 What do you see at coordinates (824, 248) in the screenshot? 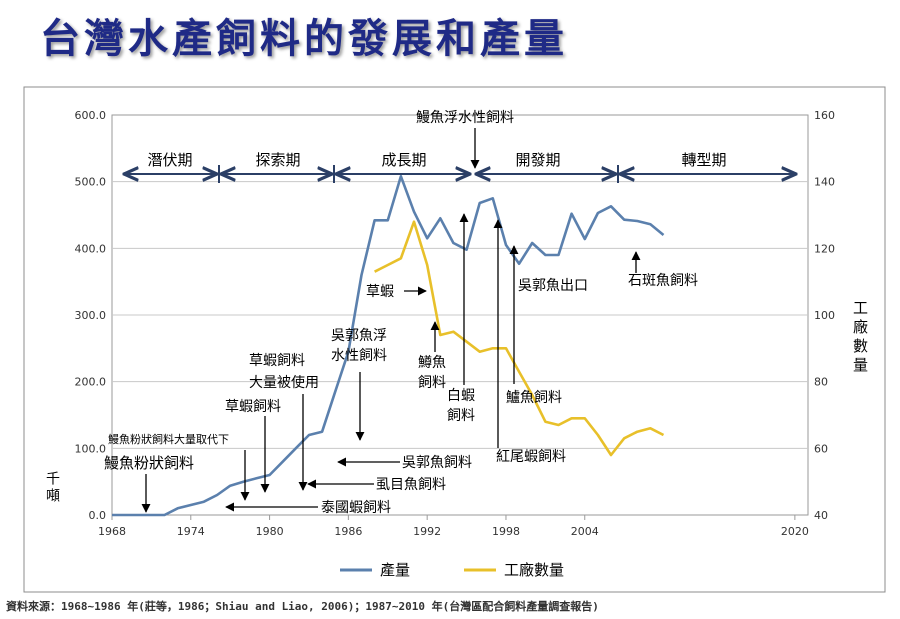
I see `right-tick-label: 120` at bounding box center [824, 248].